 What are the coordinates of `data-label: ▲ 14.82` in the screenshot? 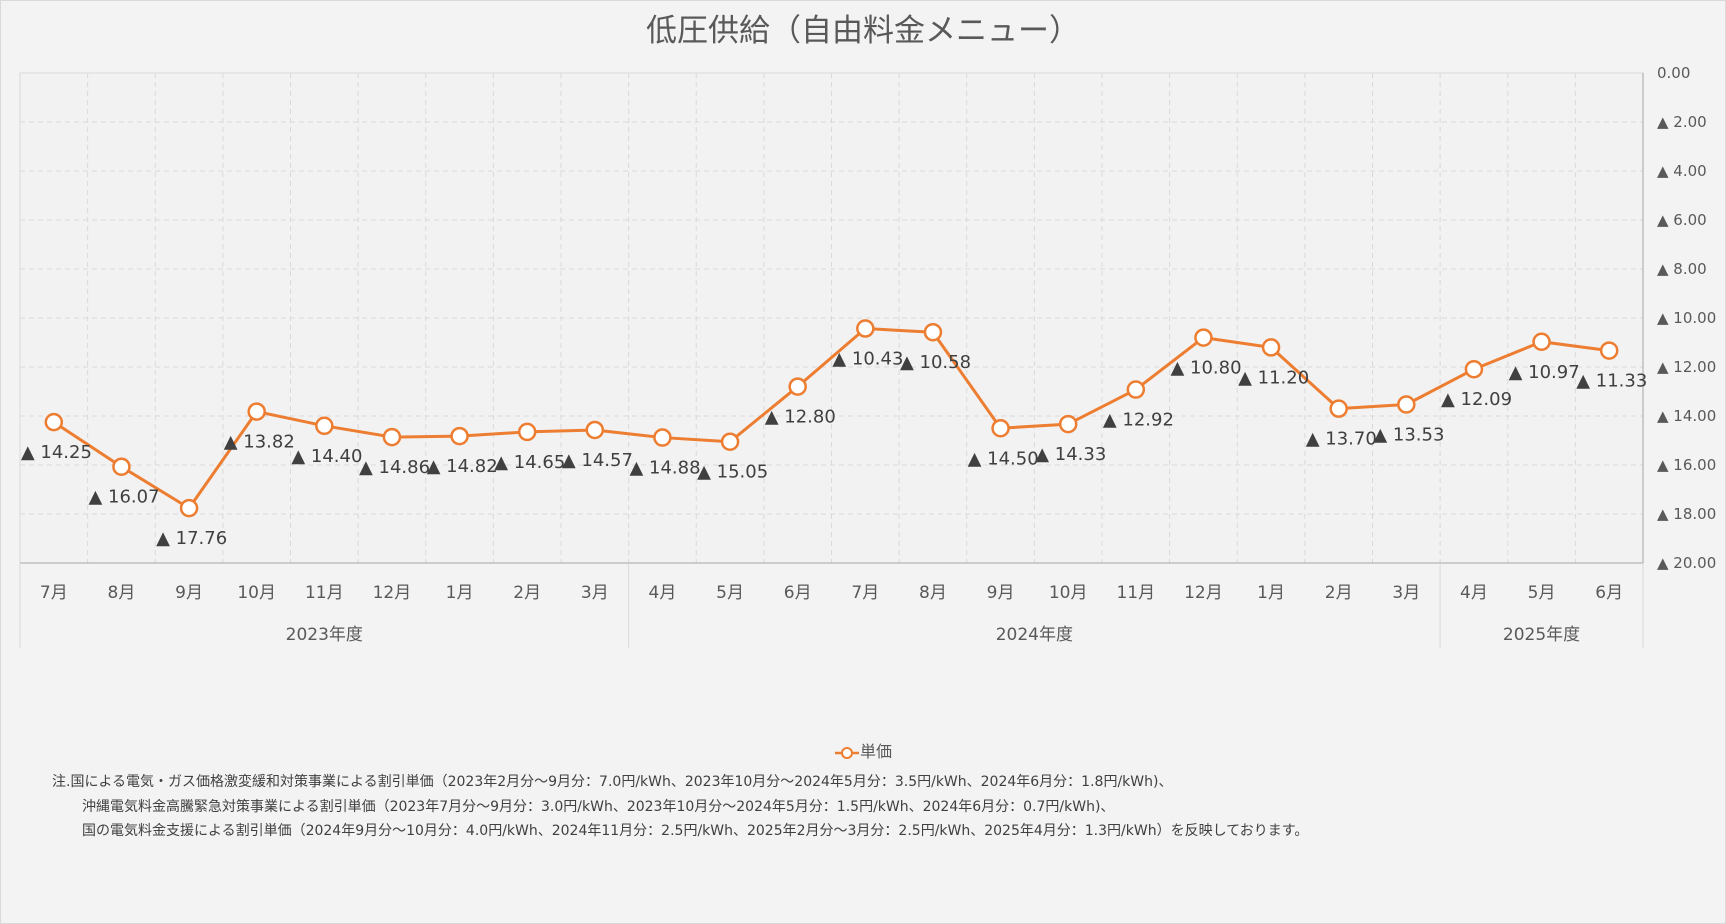 It's located at (462, 466).